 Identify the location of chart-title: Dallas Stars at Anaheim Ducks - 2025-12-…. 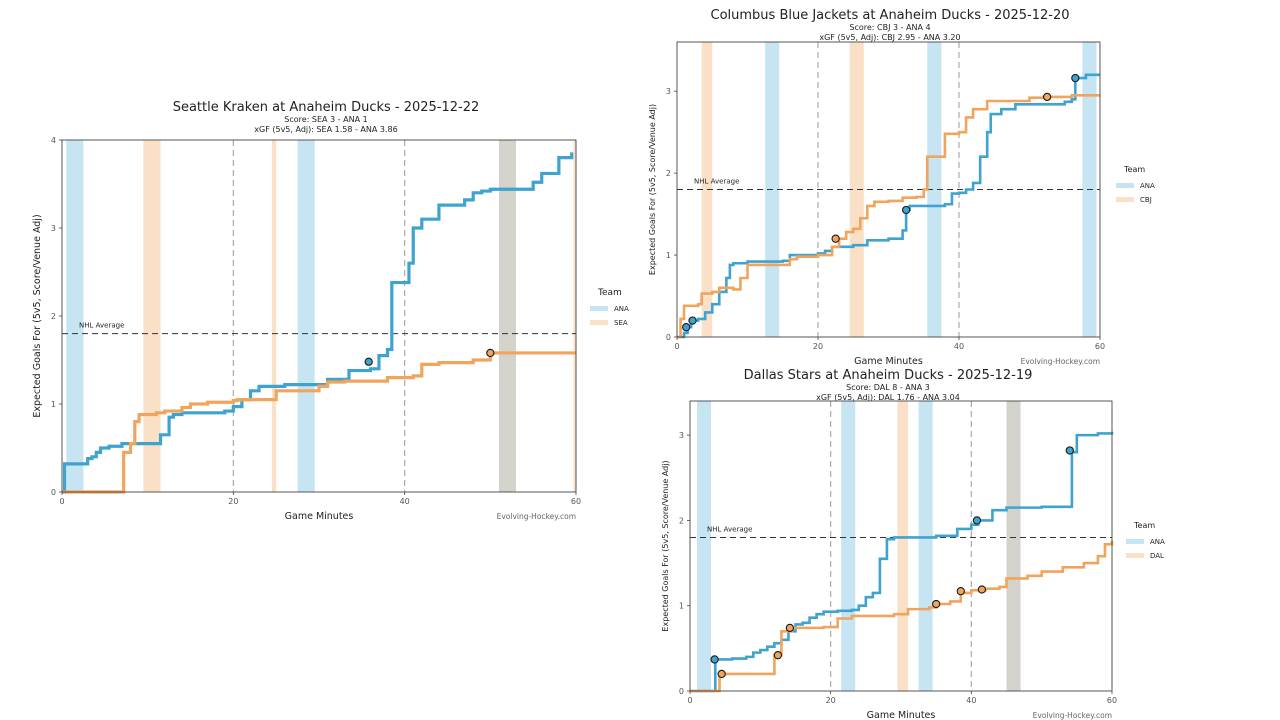
(888, 375).